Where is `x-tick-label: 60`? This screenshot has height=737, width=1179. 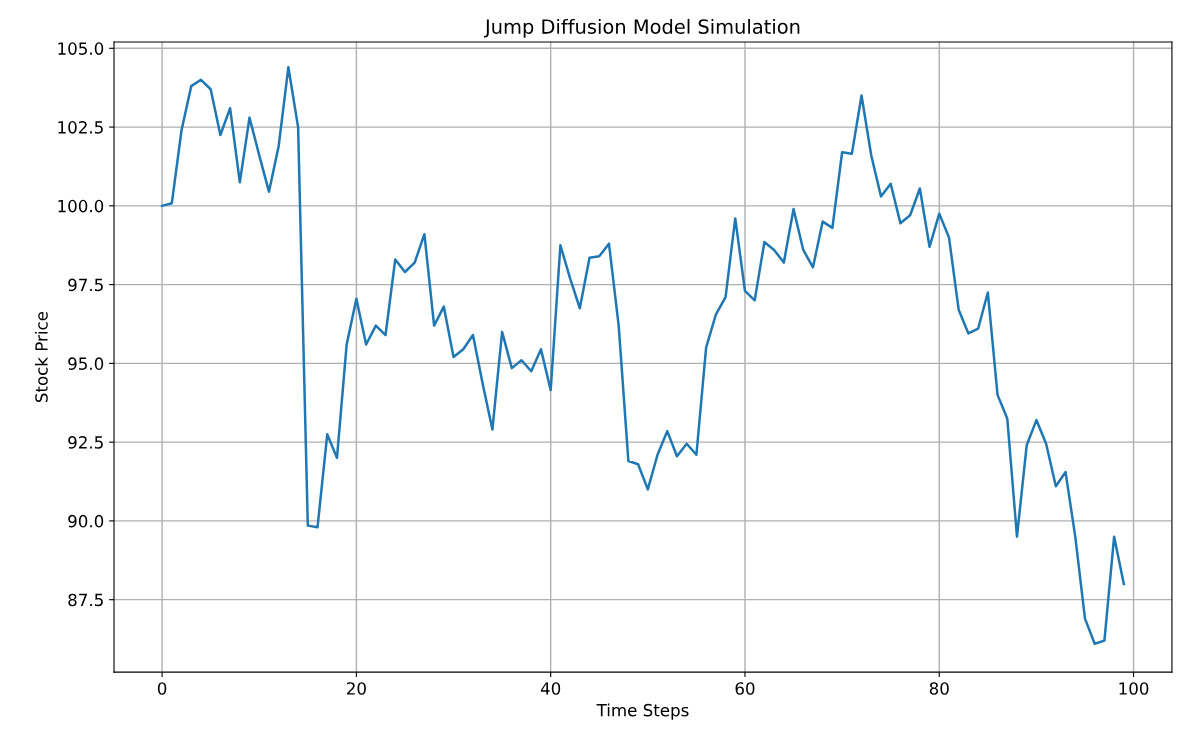
x-tick-label: 60 is located at coordinates (745, 688).